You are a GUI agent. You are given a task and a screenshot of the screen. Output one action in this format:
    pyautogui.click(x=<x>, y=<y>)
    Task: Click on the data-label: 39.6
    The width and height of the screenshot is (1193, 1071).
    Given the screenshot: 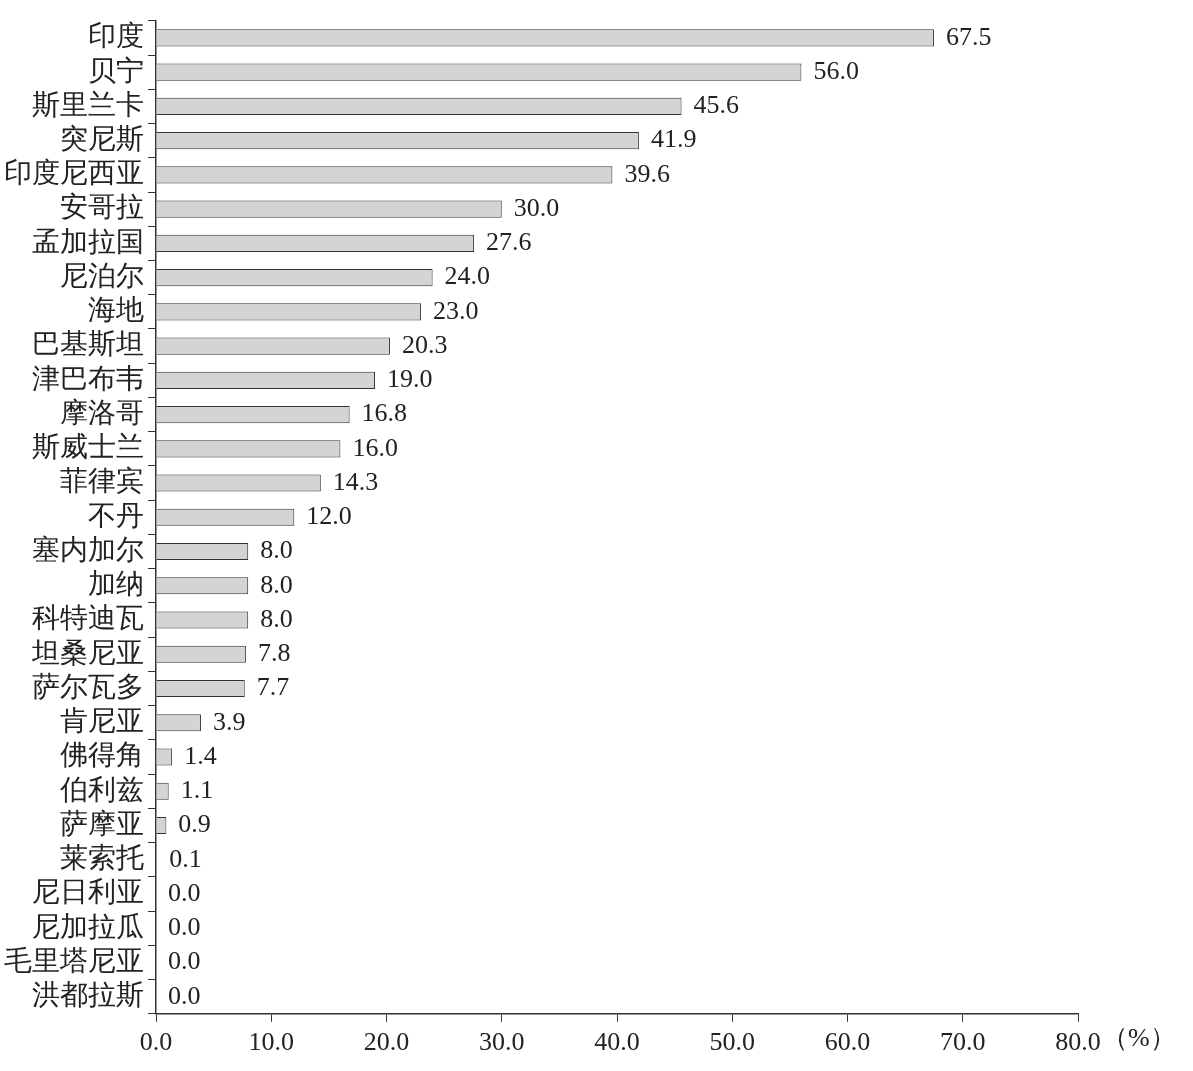 What is the action you would take?
    pyautogui.click(x=647, y=173)
    